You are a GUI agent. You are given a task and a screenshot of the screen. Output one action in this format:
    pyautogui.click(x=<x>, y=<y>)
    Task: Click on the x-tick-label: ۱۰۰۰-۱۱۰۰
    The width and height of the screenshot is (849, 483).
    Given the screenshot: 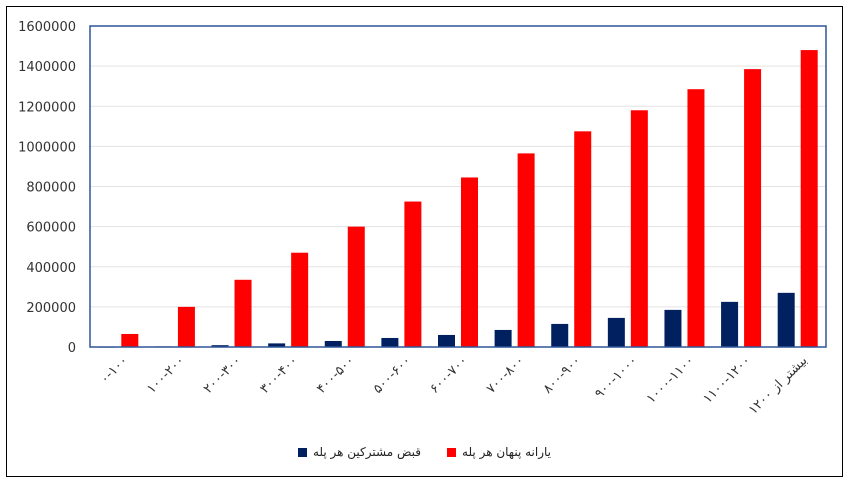 What is the action you would take?
    pyautogui.click(x=670, y=379)
    